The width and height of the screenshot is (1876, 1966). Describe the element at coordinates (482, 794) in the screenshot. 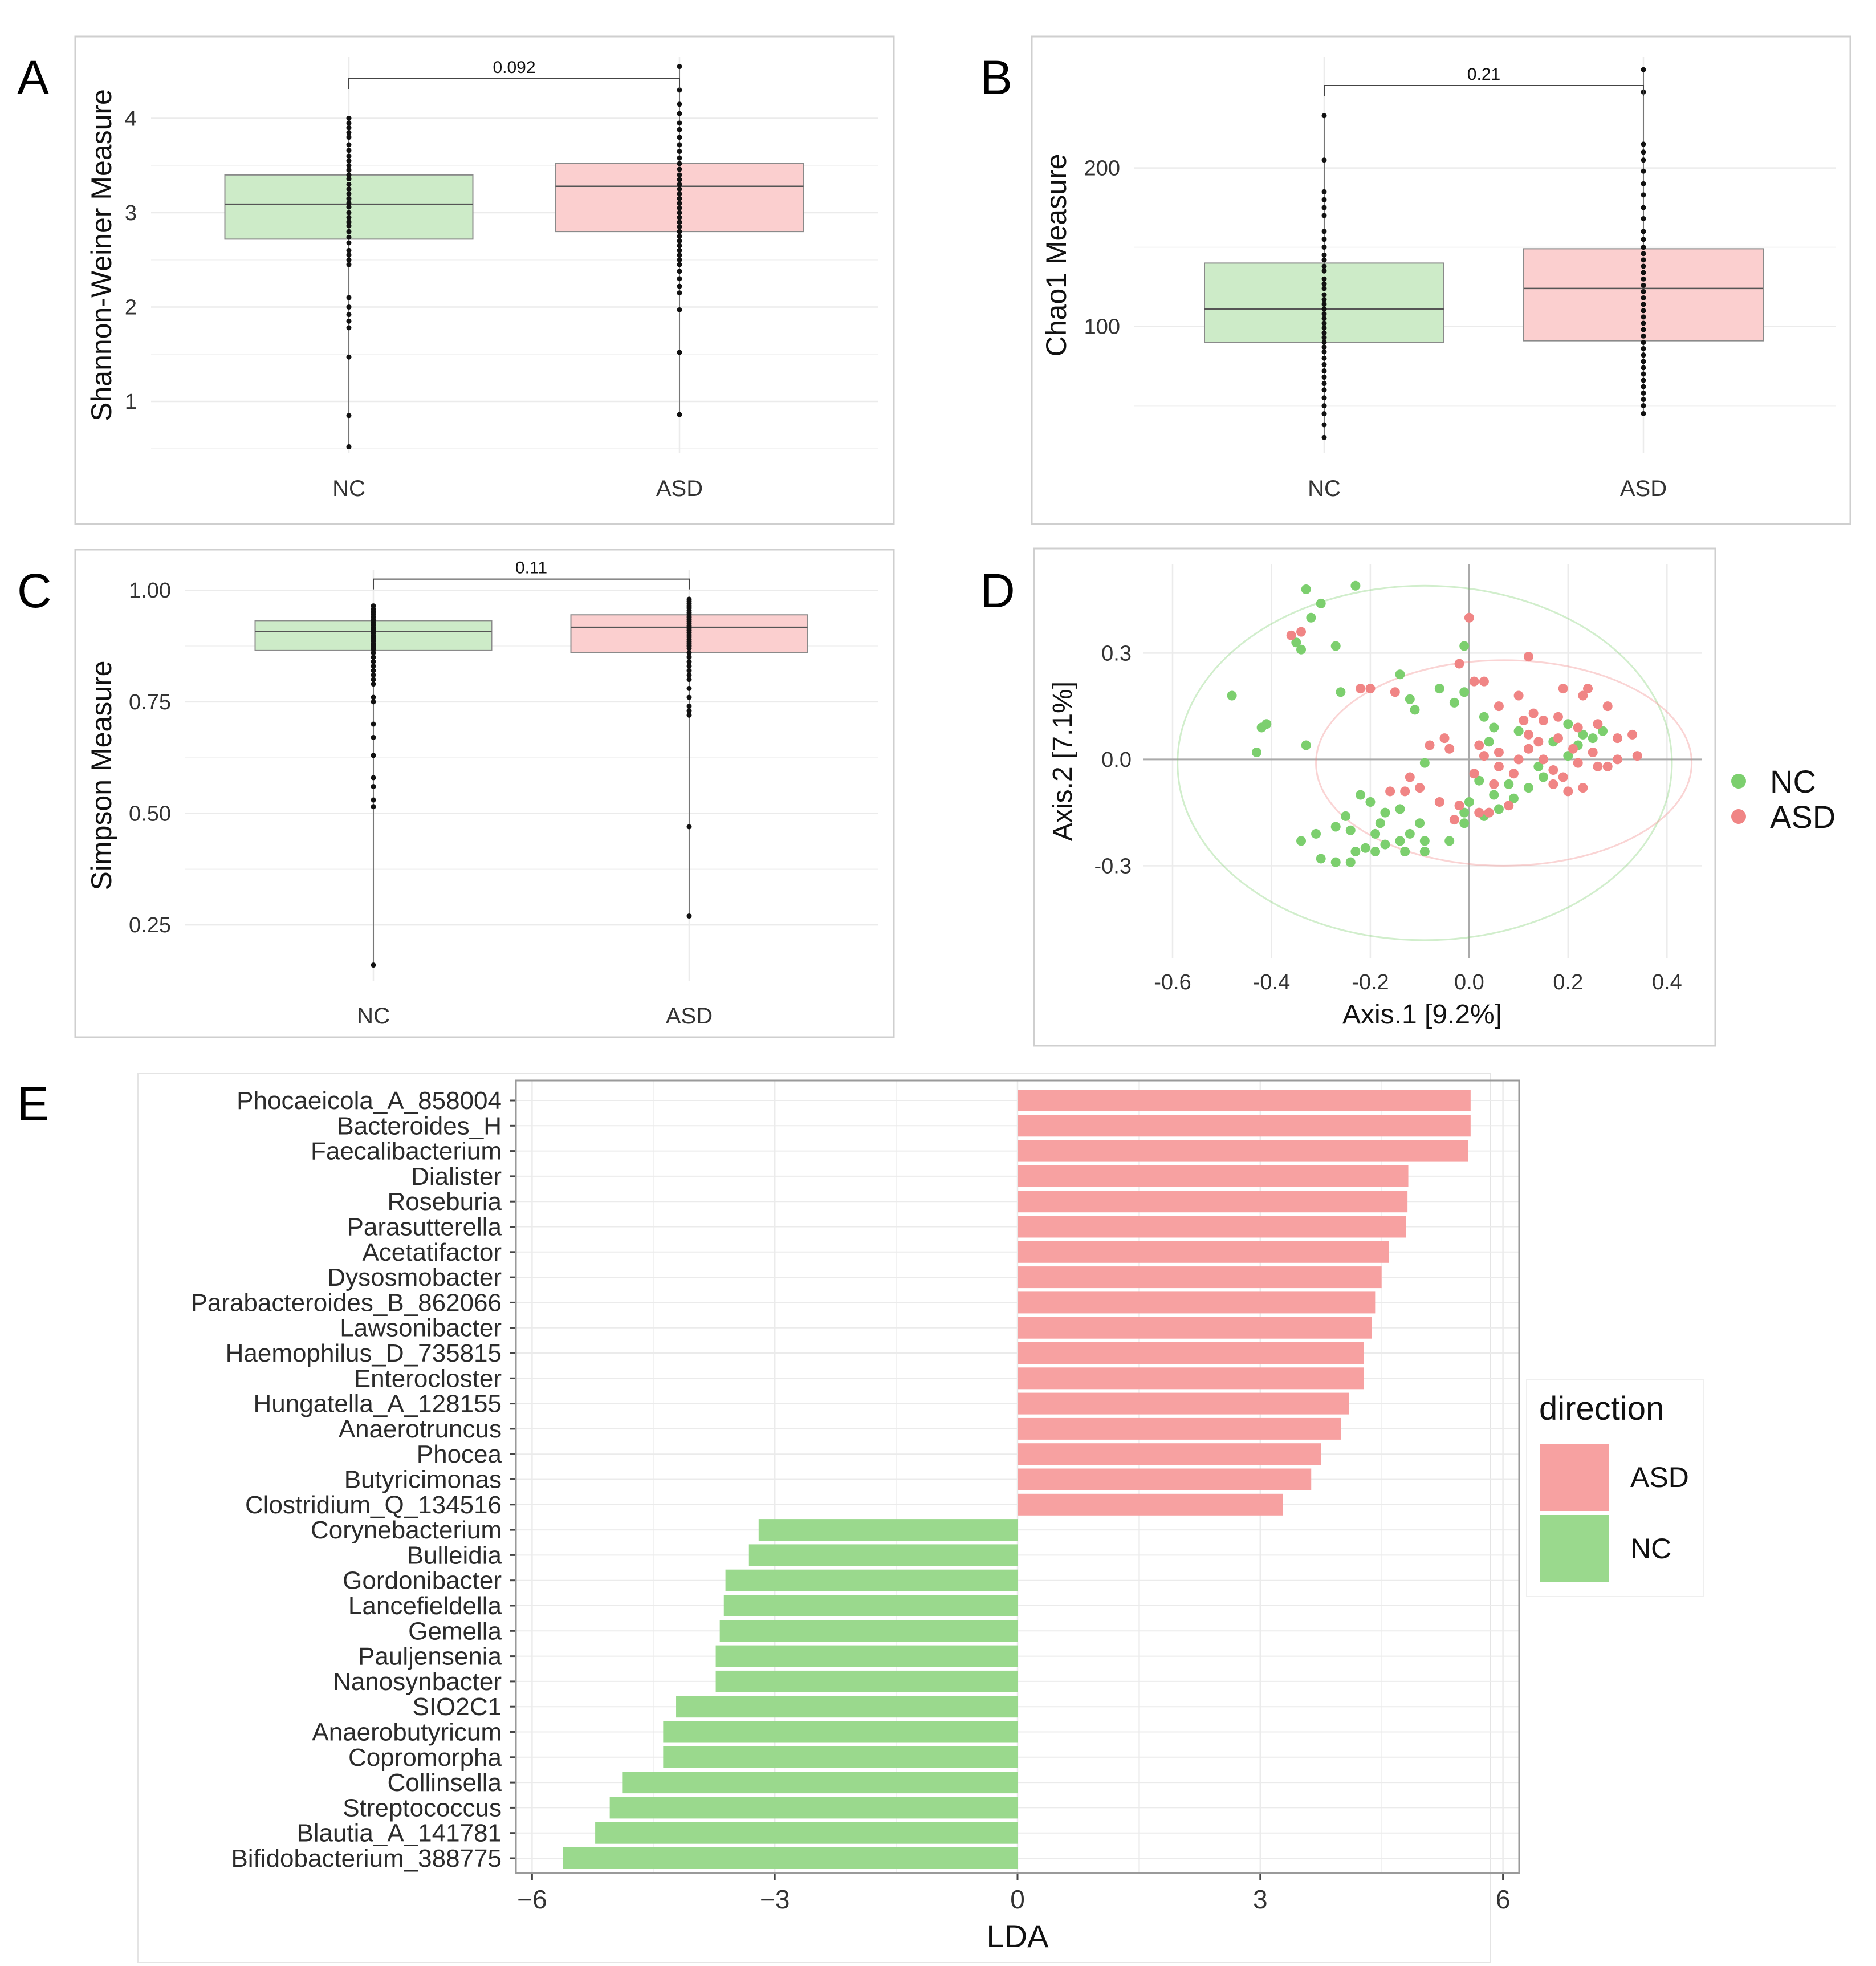

I see `simpson-box-plot: 0.25 0.50 0.75 1.00 NC ASD 0.11 Simpson Measure` at that location.